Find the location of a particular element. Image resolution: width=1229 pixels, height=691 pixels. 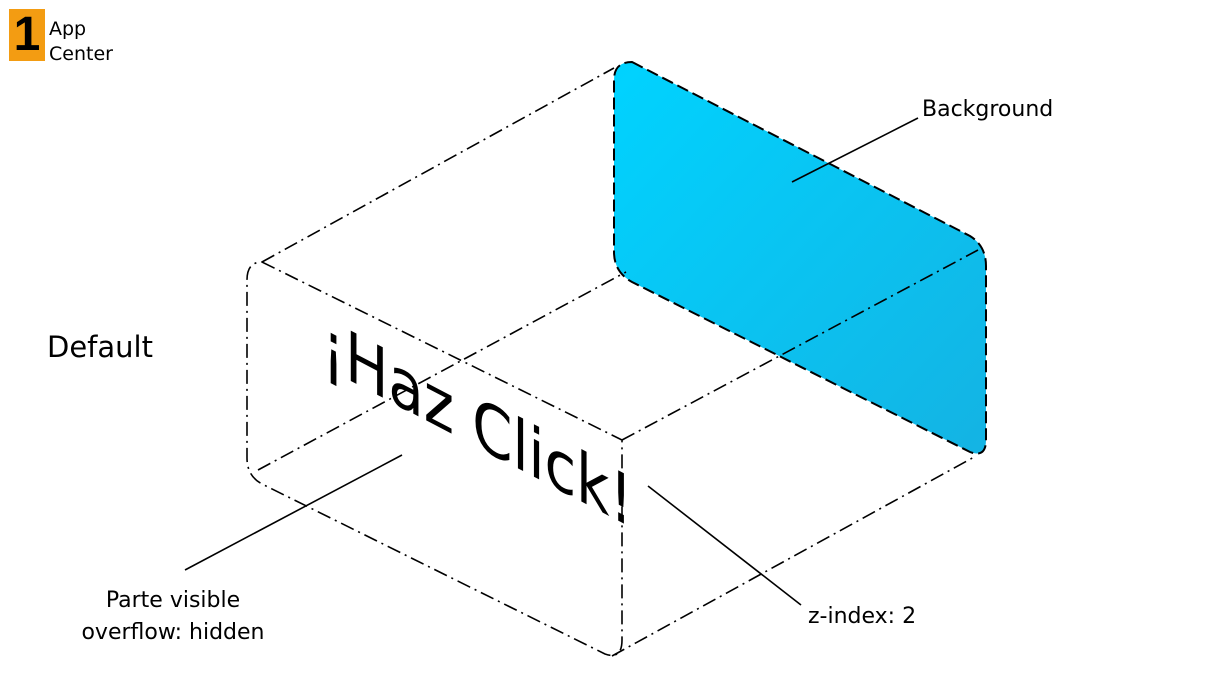

haz-click-text: ¡Haz Click! is located at coordinates (477, 423).